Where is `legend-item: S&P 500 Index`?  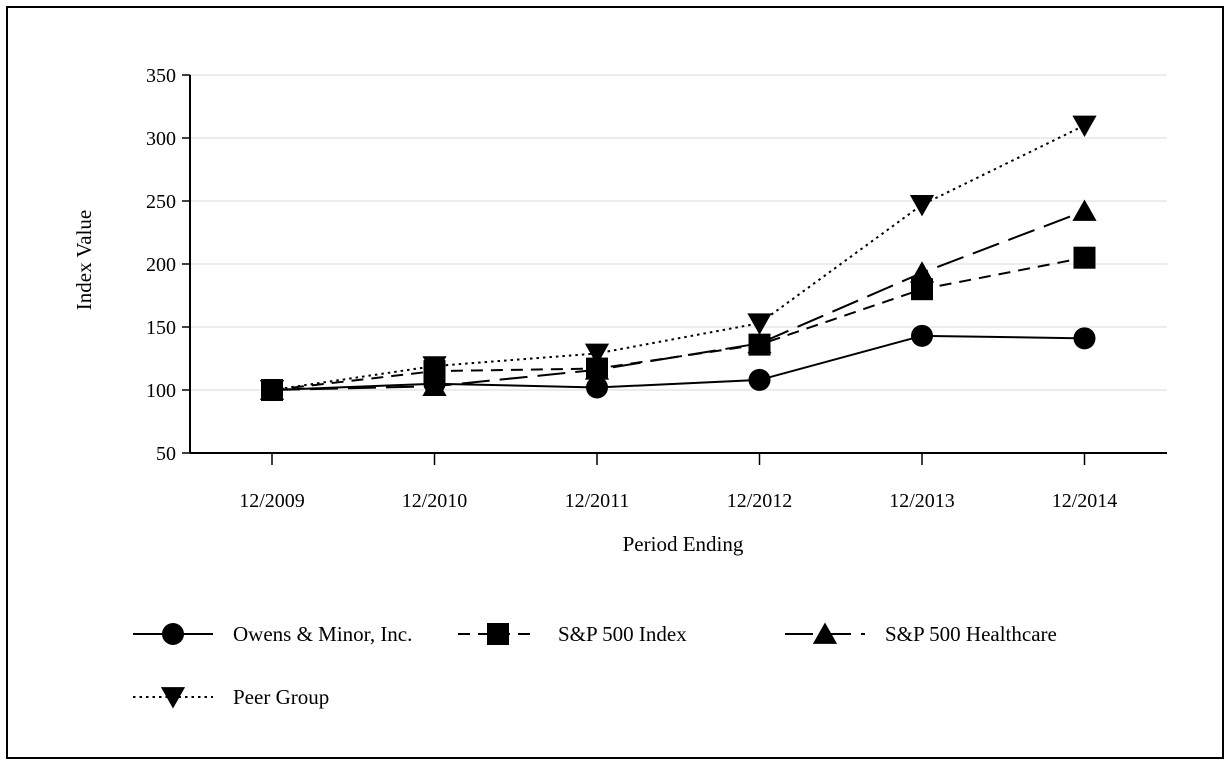 legend-item: S&P 500 Index is located at coordinates (572, 634).